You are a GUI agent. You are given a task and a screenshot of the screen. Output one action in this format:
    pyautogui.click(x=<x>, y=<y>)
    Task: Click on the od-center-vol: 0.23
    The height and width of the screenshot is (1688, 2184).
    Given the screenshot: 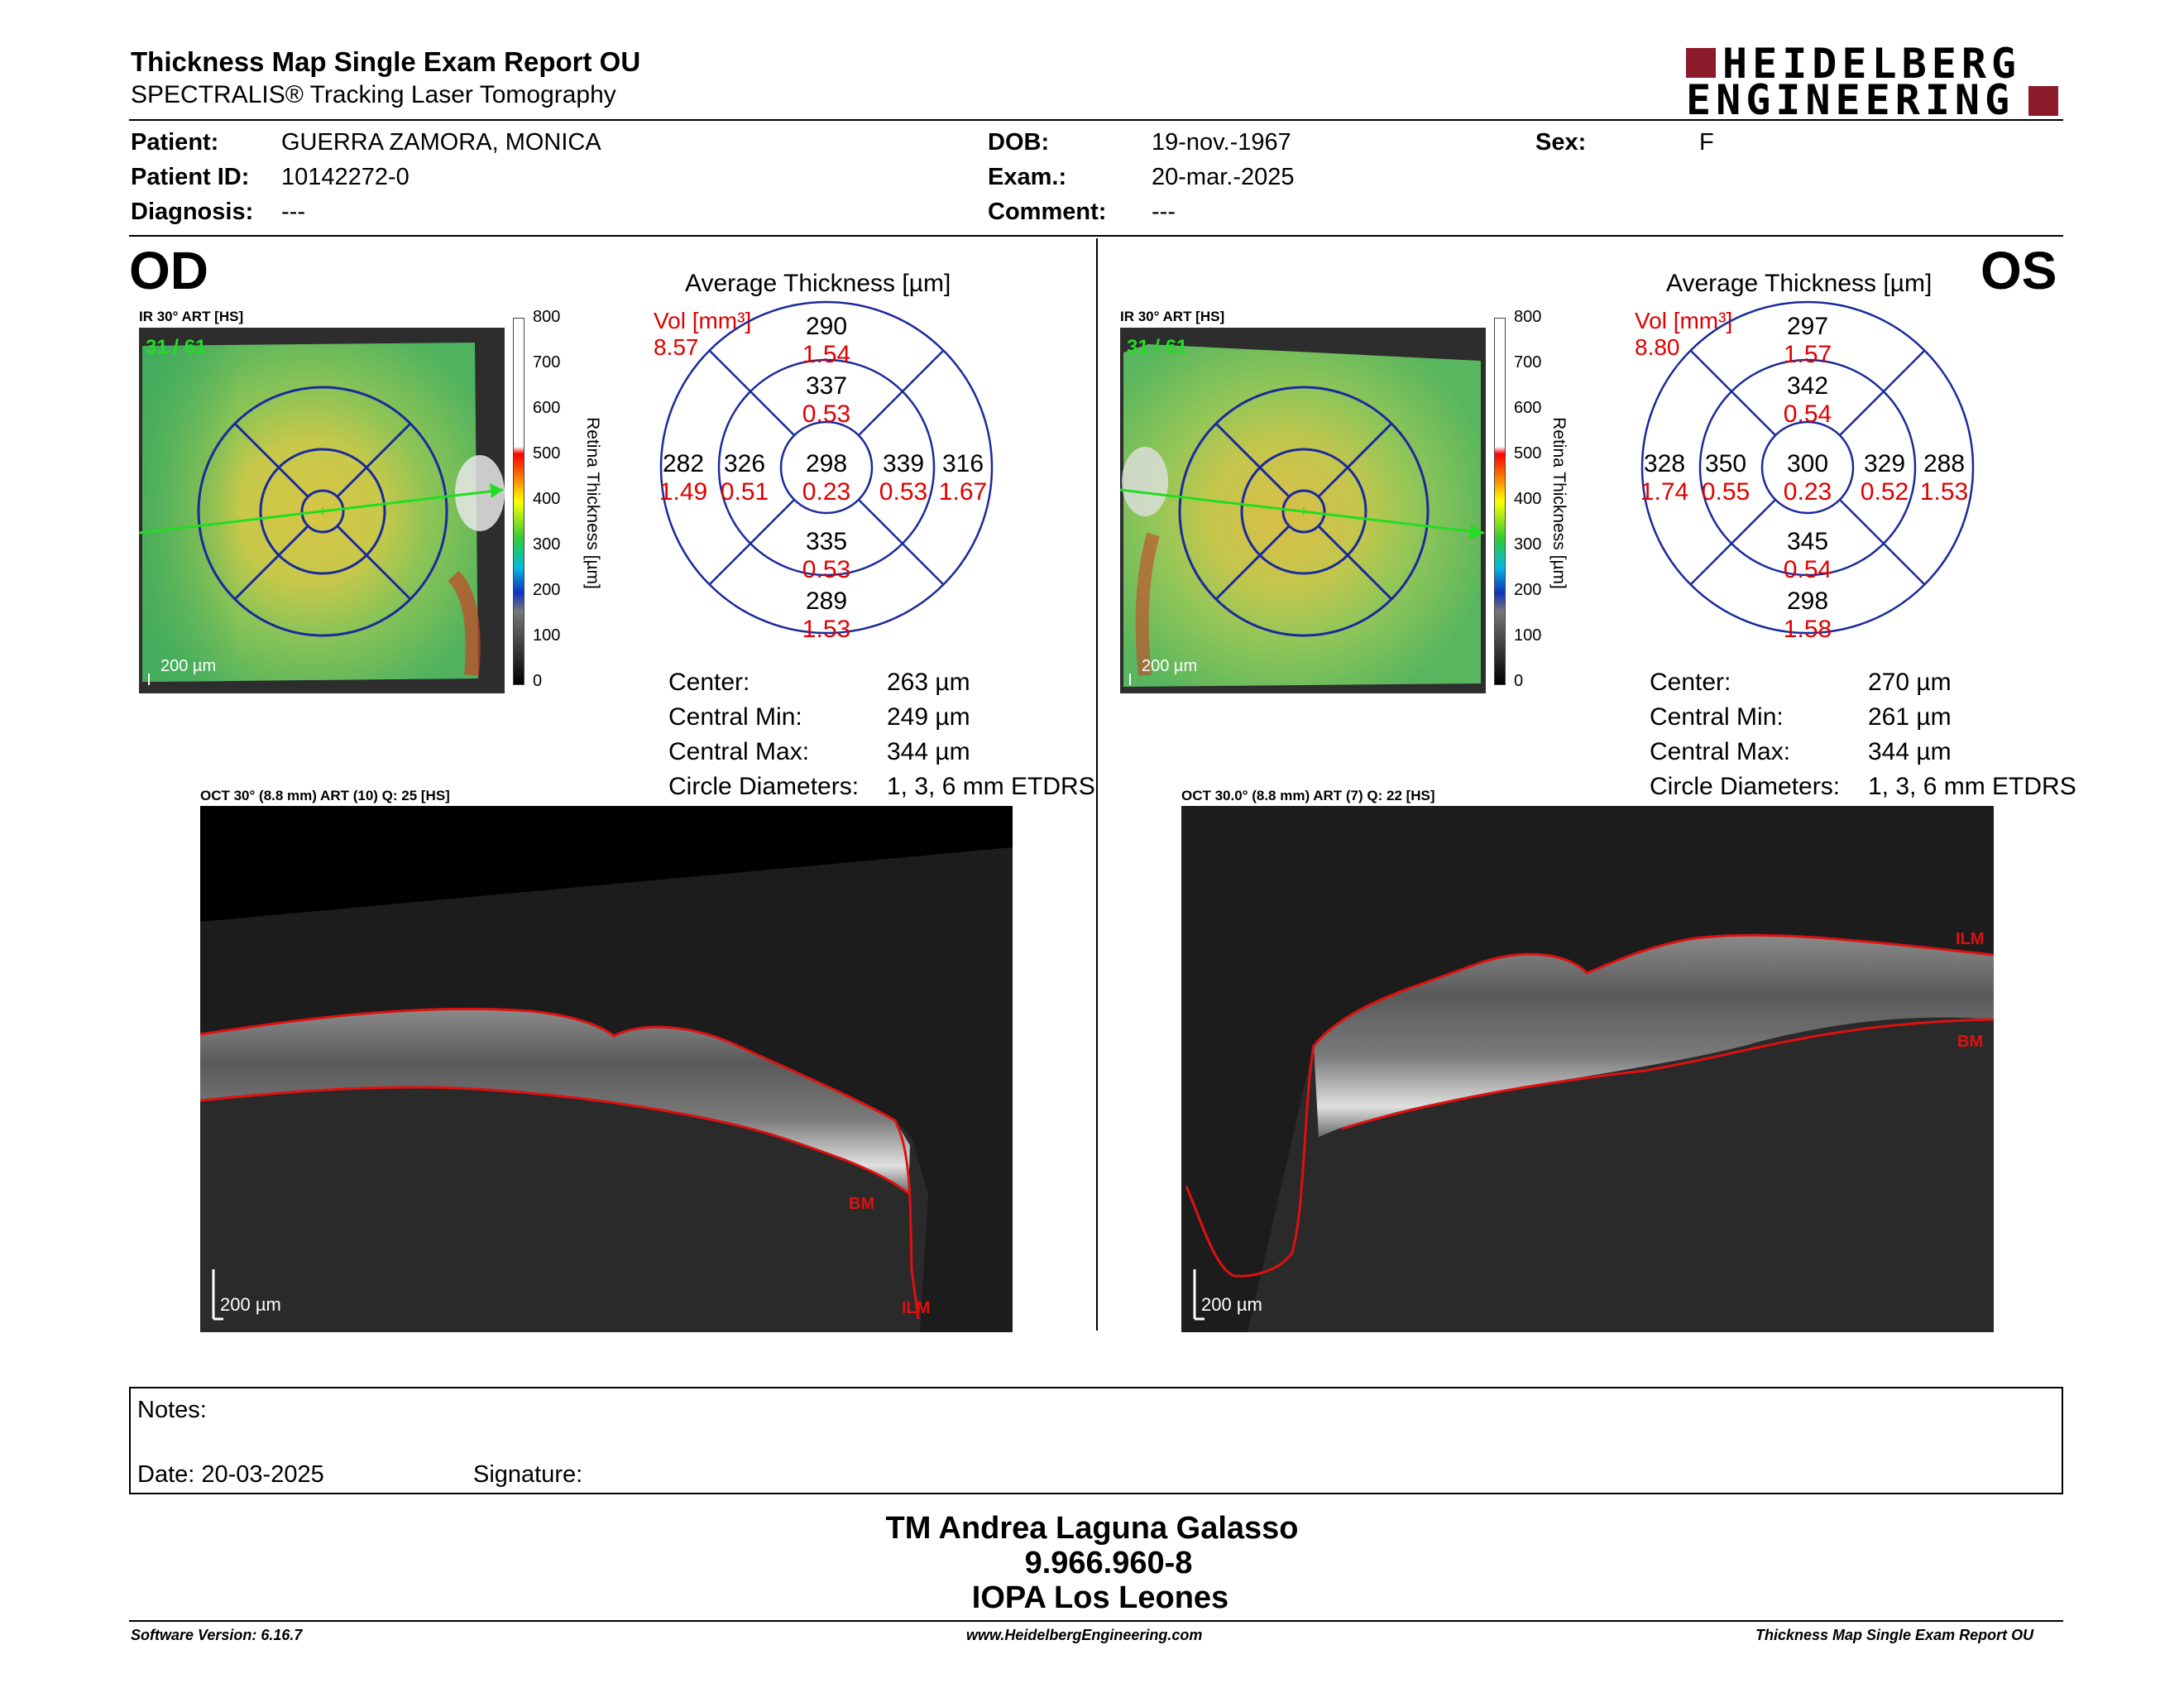 What is the action you would take?
    pyautogui.click(x=826, y=492)
    